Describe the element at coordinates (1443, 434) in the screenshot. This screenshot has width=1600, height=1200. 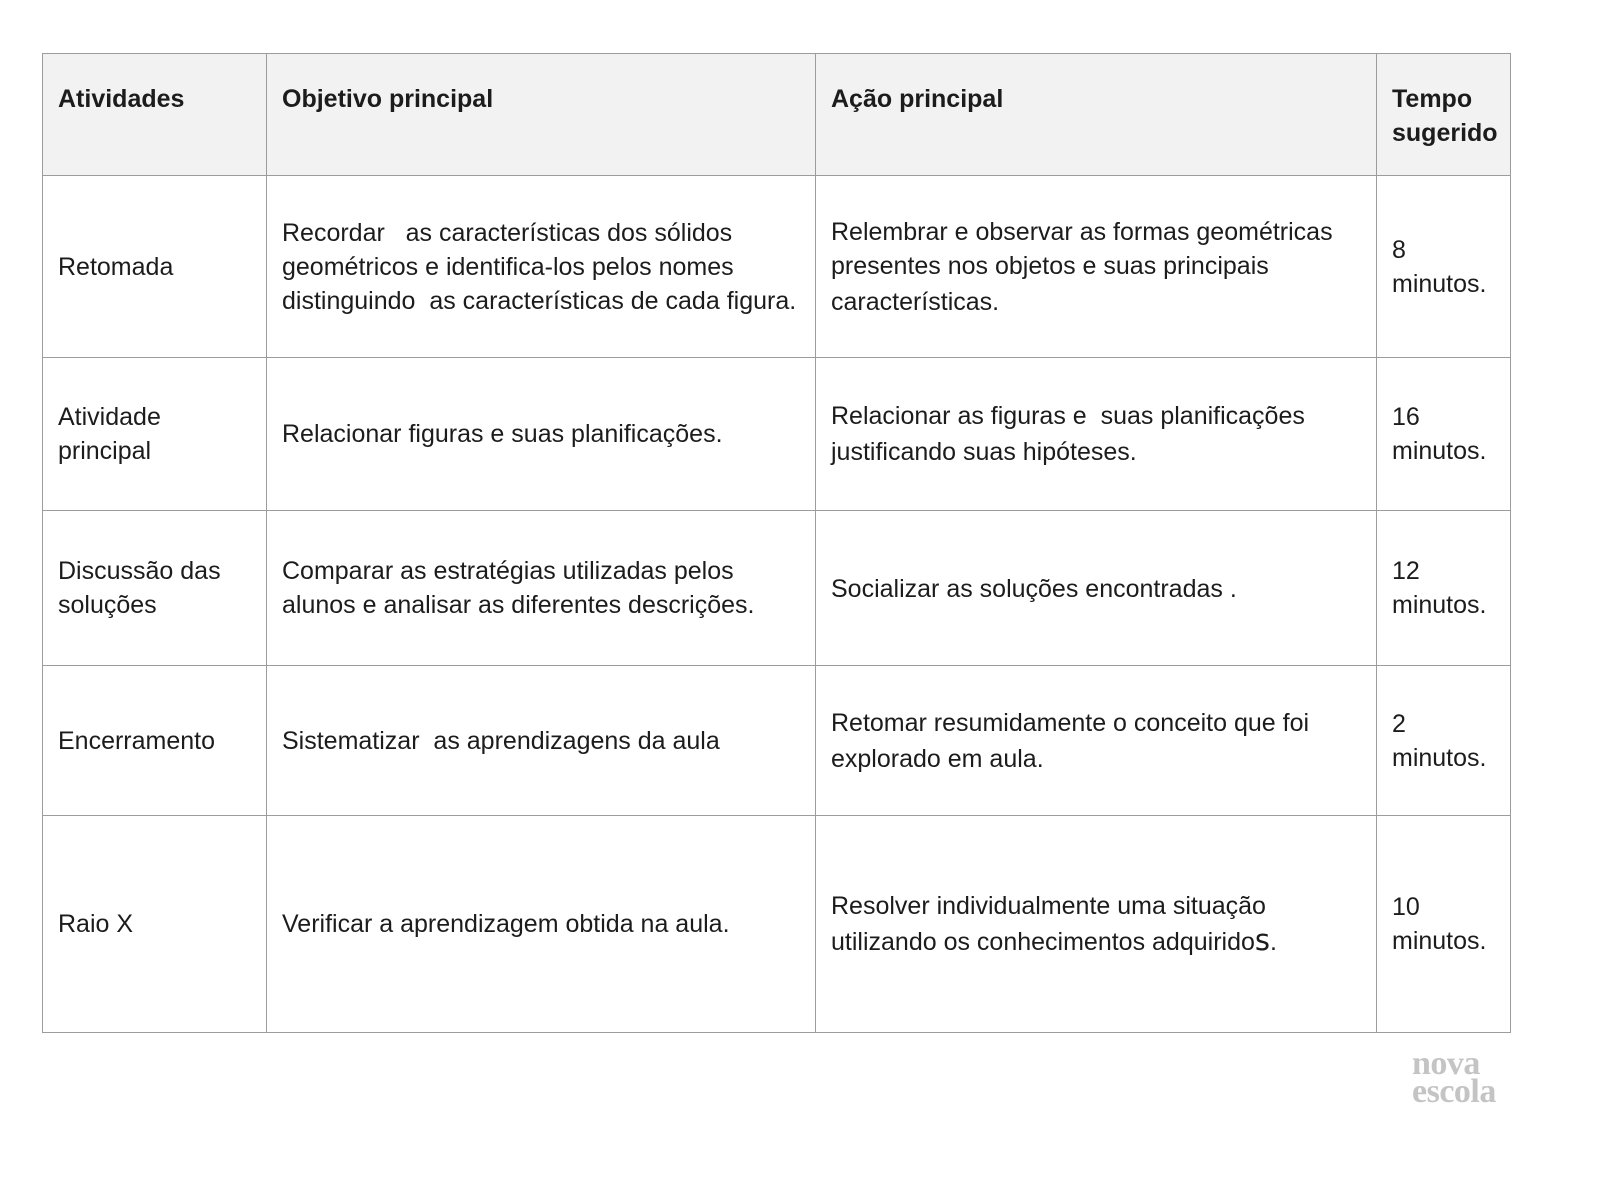
I see `time-cell: 16 minutos.` at that location.